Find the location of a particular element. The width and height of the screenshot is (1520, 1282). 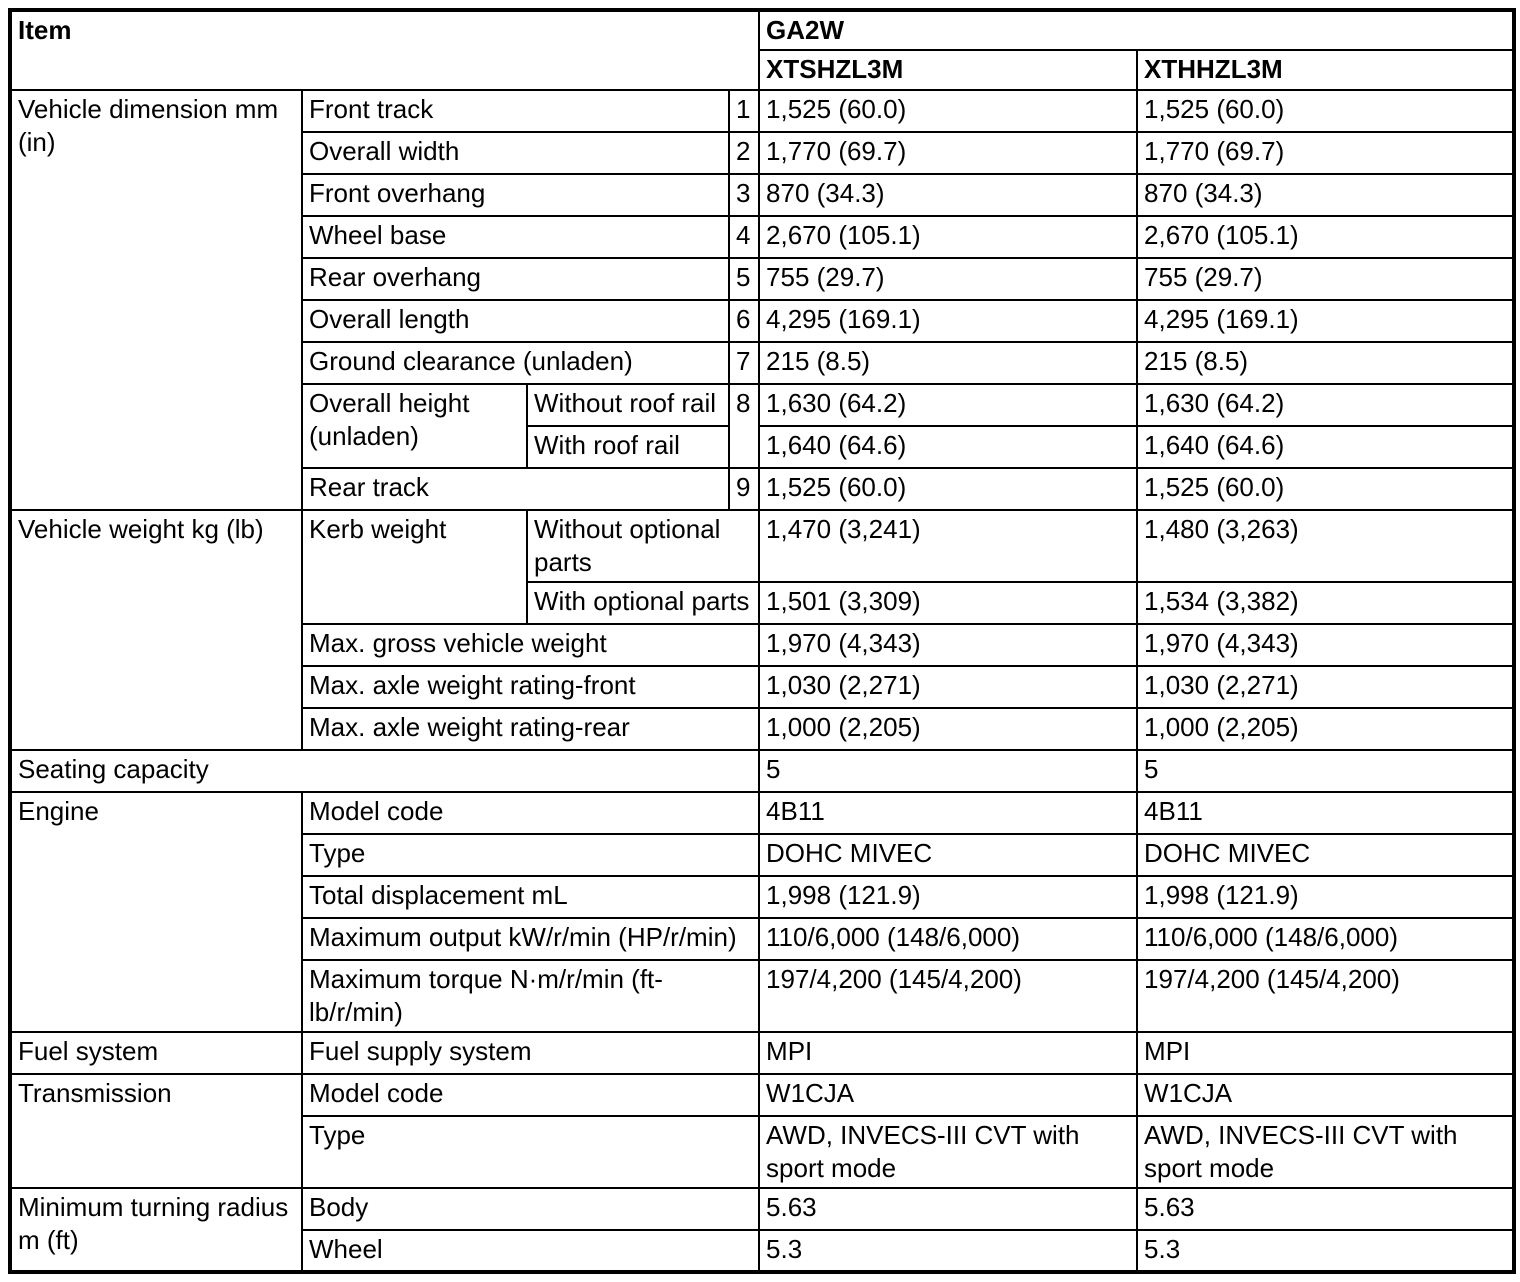

row-number: 1 is located at coordinates (744, 111).